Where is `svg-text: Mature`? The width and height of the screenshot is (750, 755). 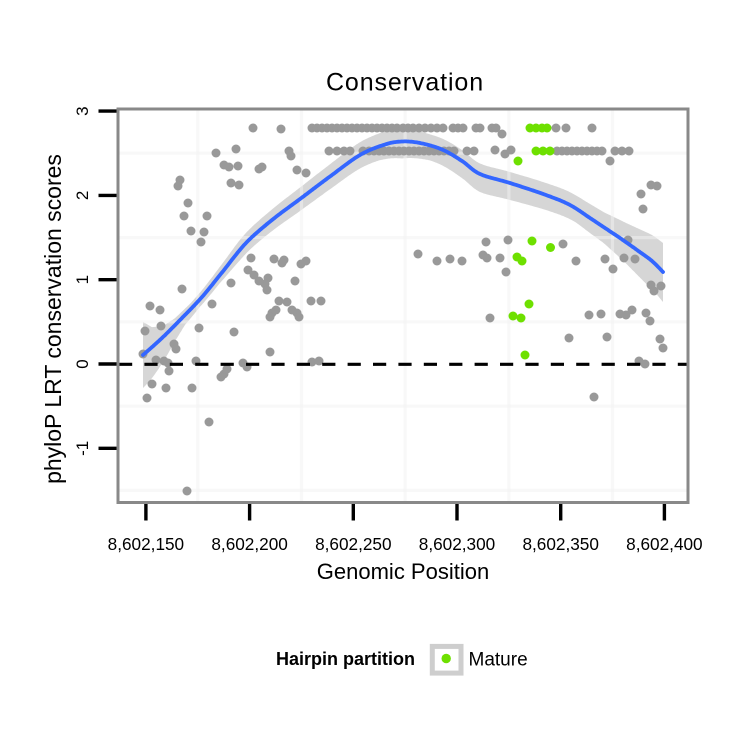
svg-text: Mature is located at coordinates (498, 660).